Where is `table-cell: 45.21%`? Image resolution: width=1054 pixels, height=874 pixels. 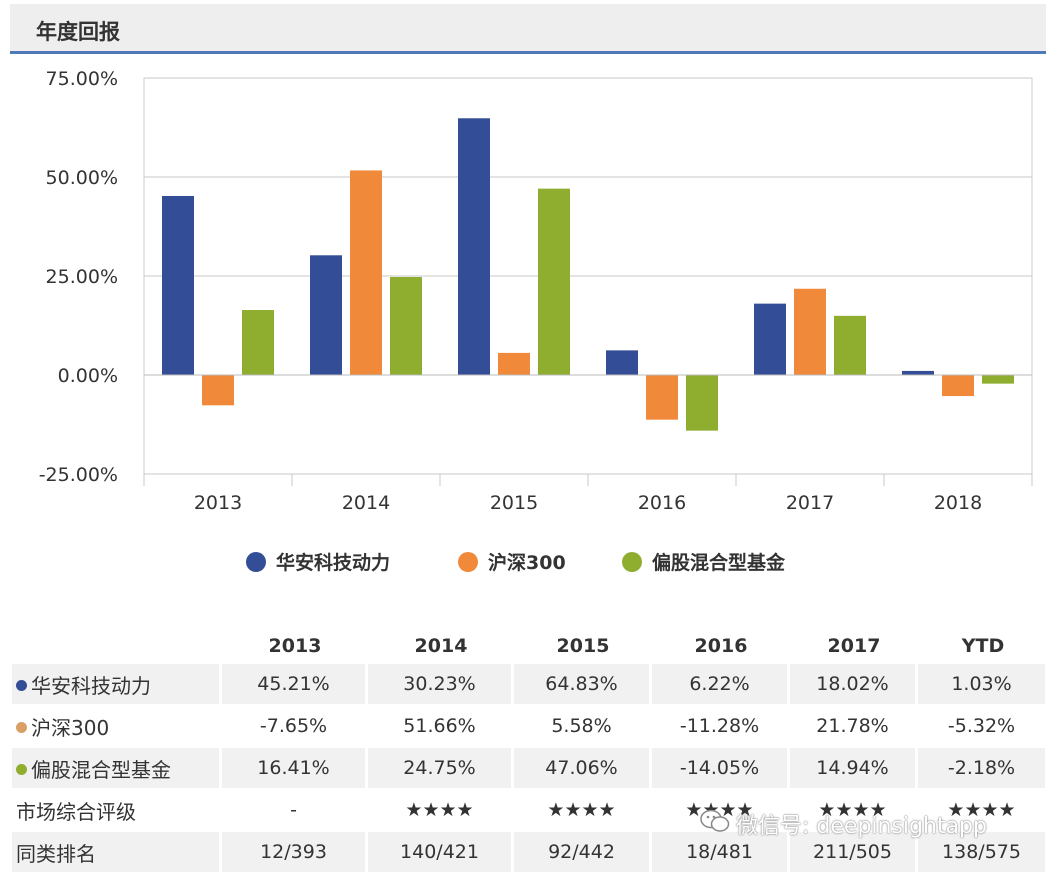 table-cell: 45.21% is located at coordinates (295, 685).